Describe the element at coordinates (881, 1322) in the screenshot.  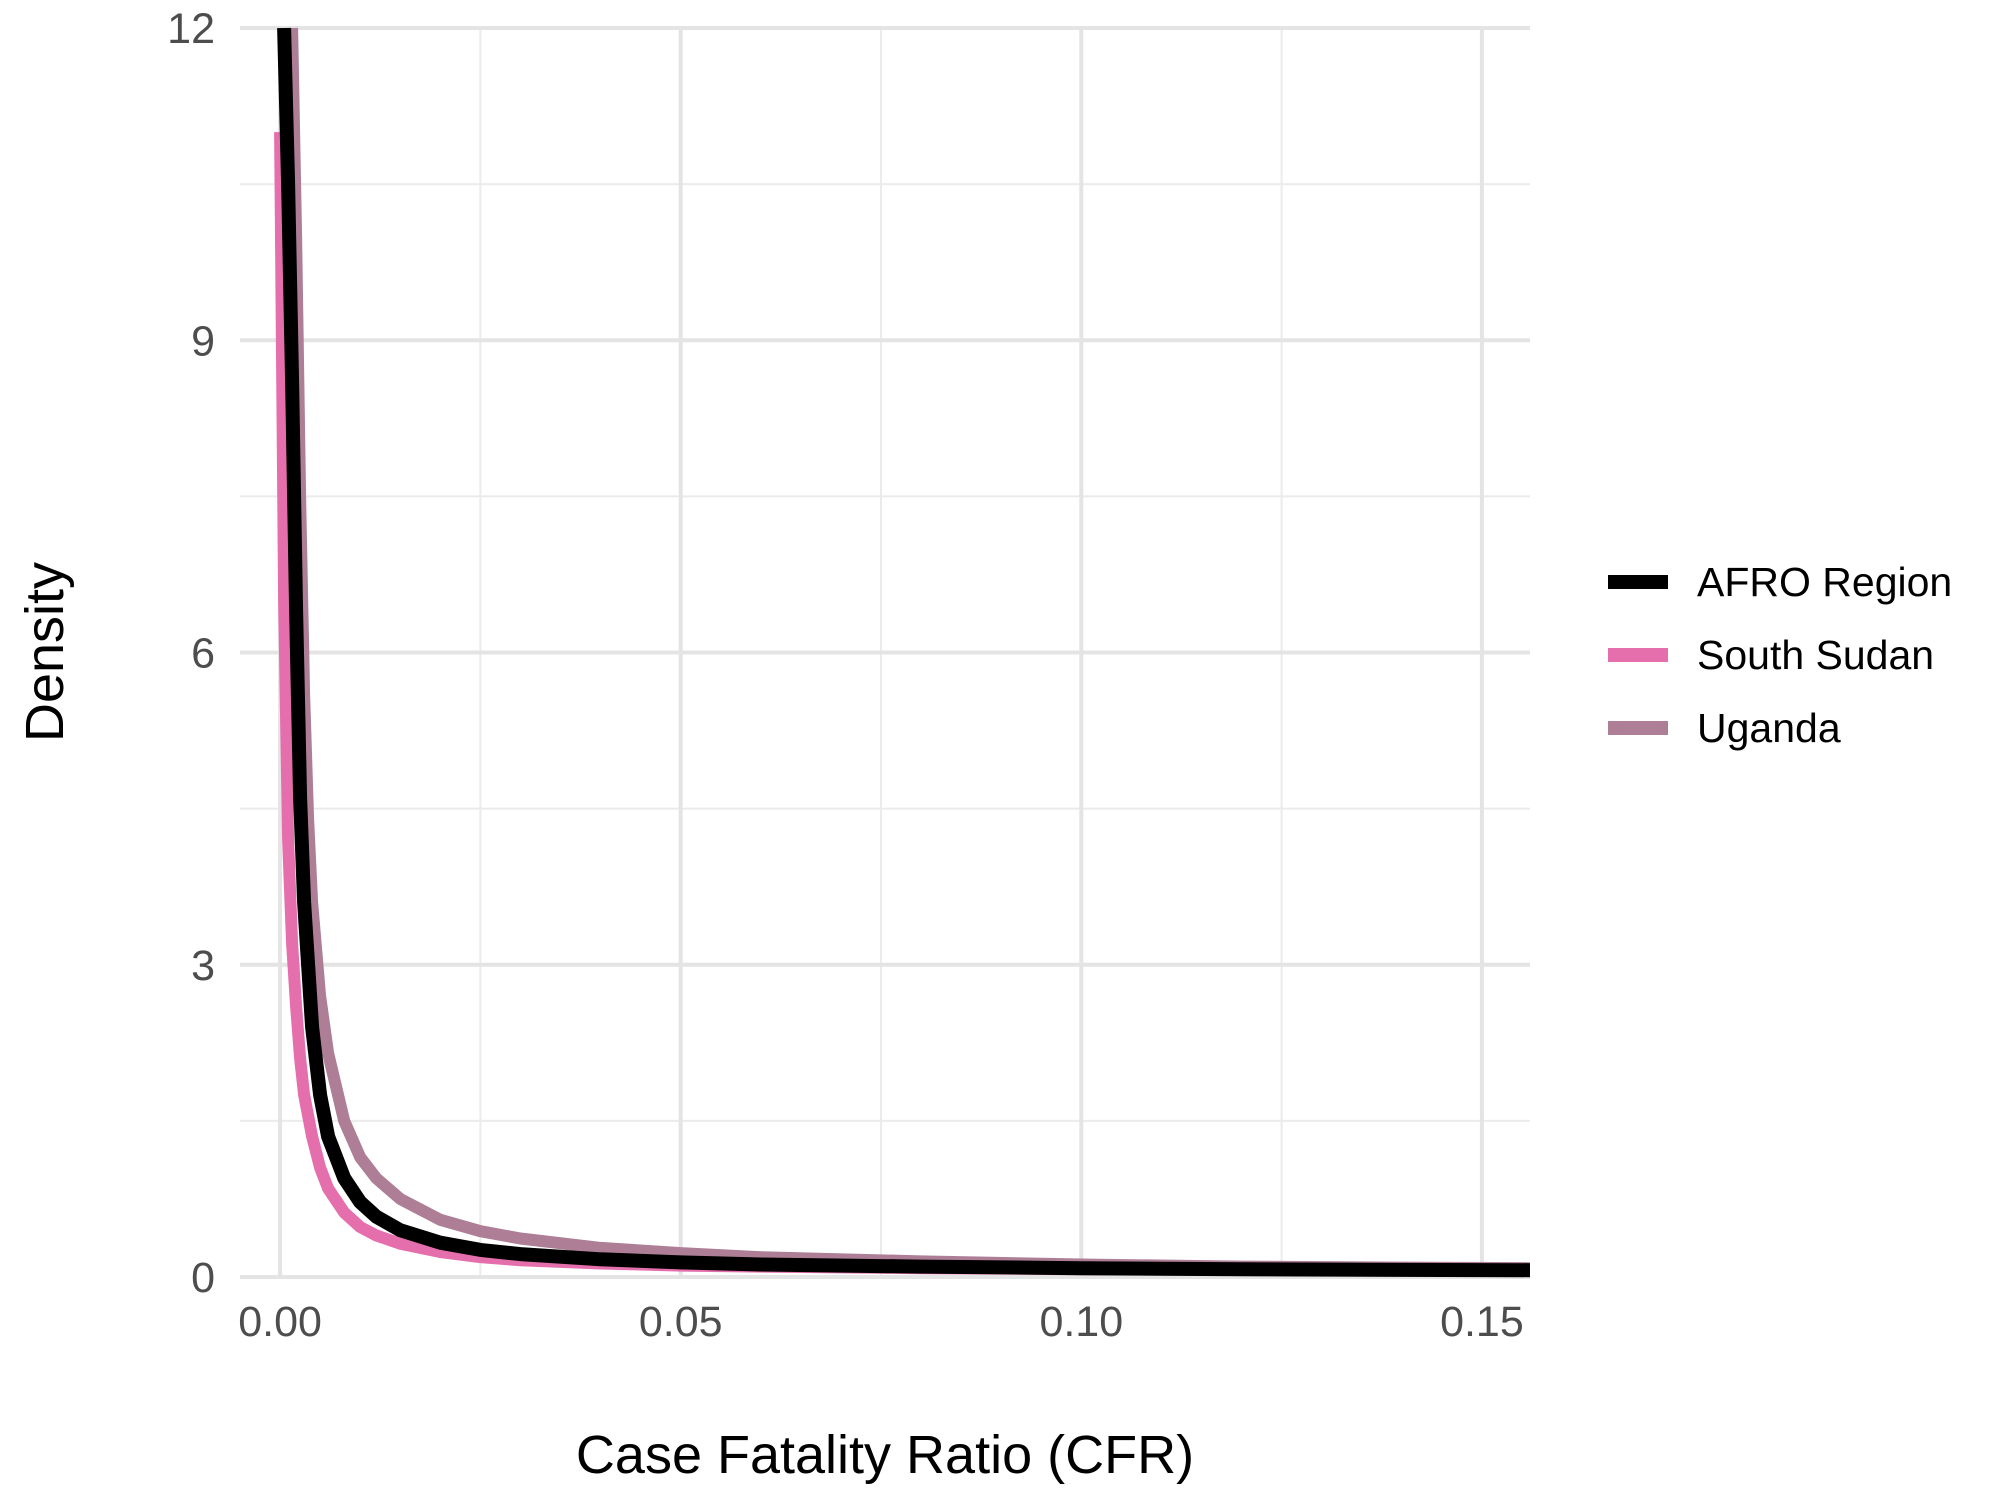
I see `x-tick-labels: 0.00 0.05 0.10 0.15` at that location.